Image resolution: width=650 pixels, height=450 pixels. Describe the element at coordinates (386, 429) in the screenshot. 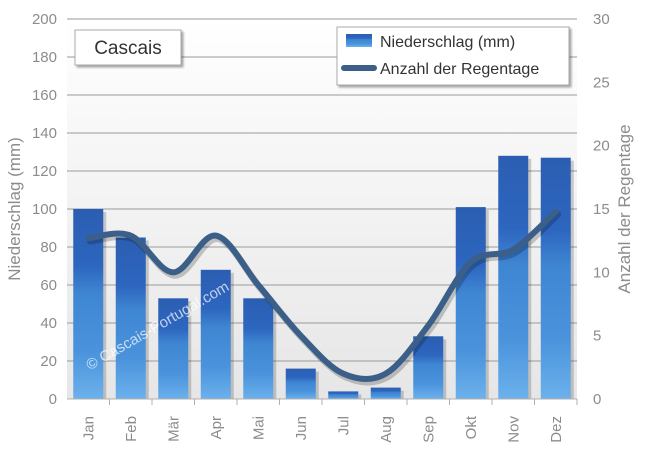

I see `x-tick-label: Aug` at that location.